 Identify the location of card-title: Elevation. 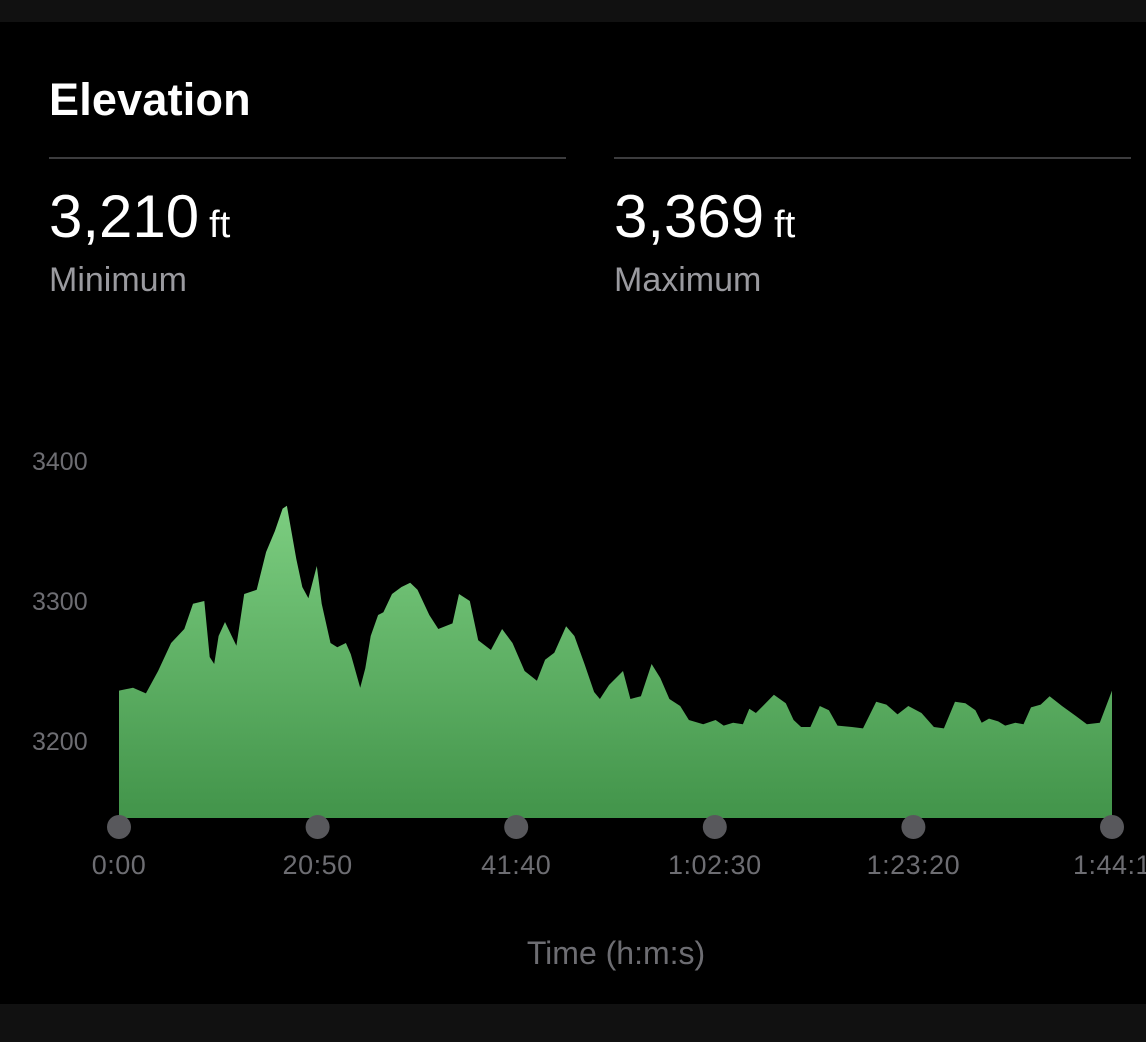
(150, 99).